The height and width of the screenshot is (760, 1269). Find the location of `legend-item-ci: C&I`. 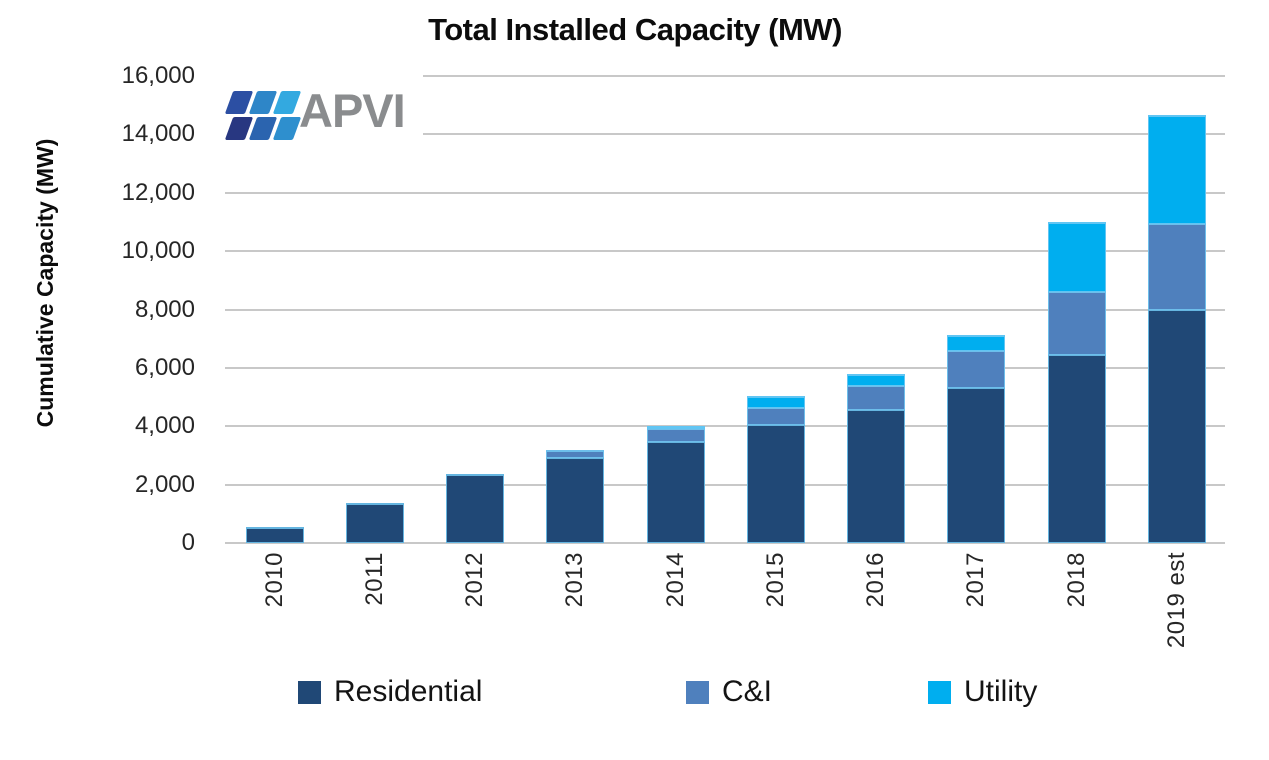

legend-item-ci: C&I is located at coordinates (729, 692).